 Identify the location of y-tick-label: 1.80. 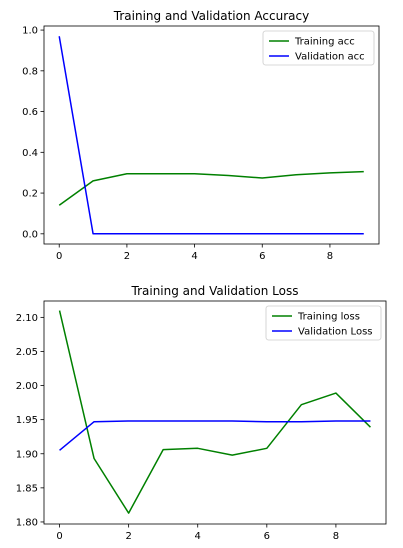
(27, 522).